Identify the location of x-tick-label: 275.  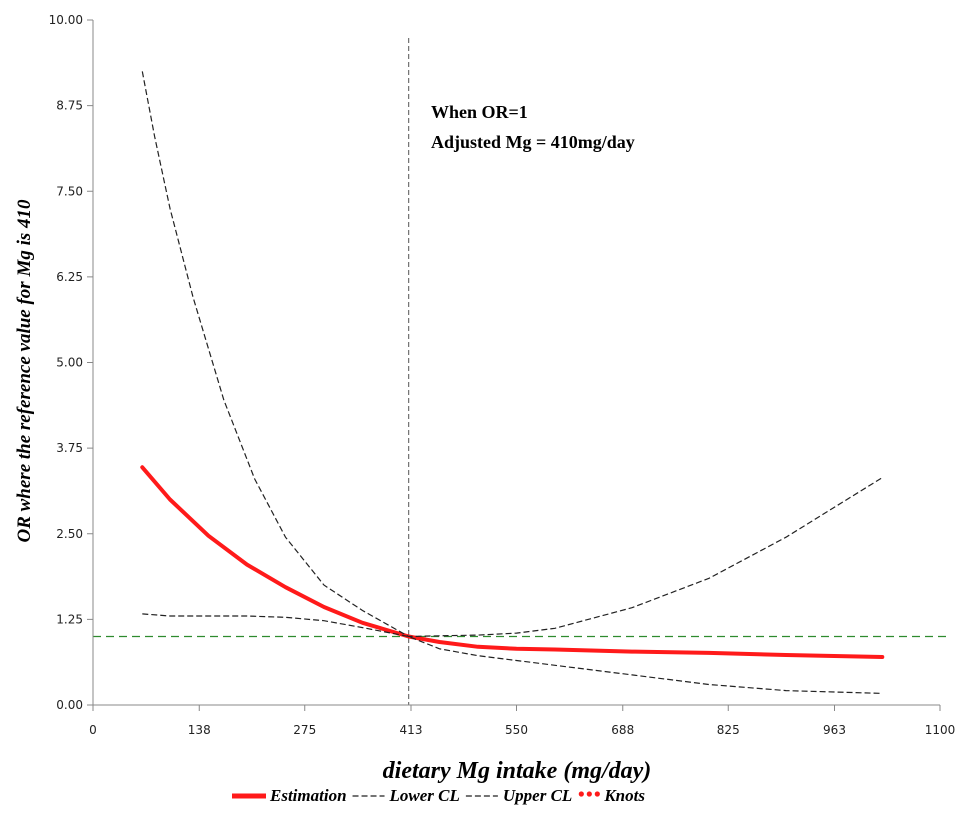
(304, 730).